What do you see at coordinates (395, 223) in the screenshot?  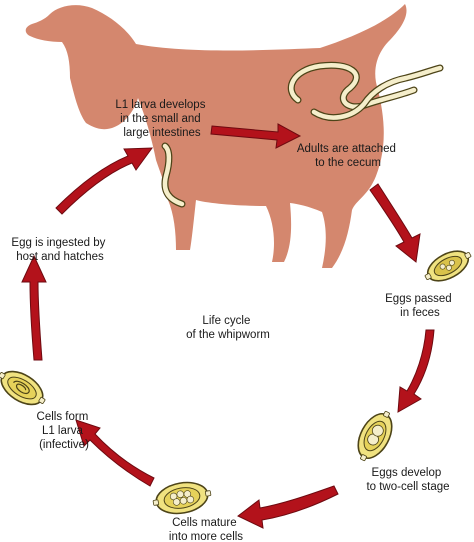 I see `arrow-adults-to-eggs` at bounding box center [395, 223].